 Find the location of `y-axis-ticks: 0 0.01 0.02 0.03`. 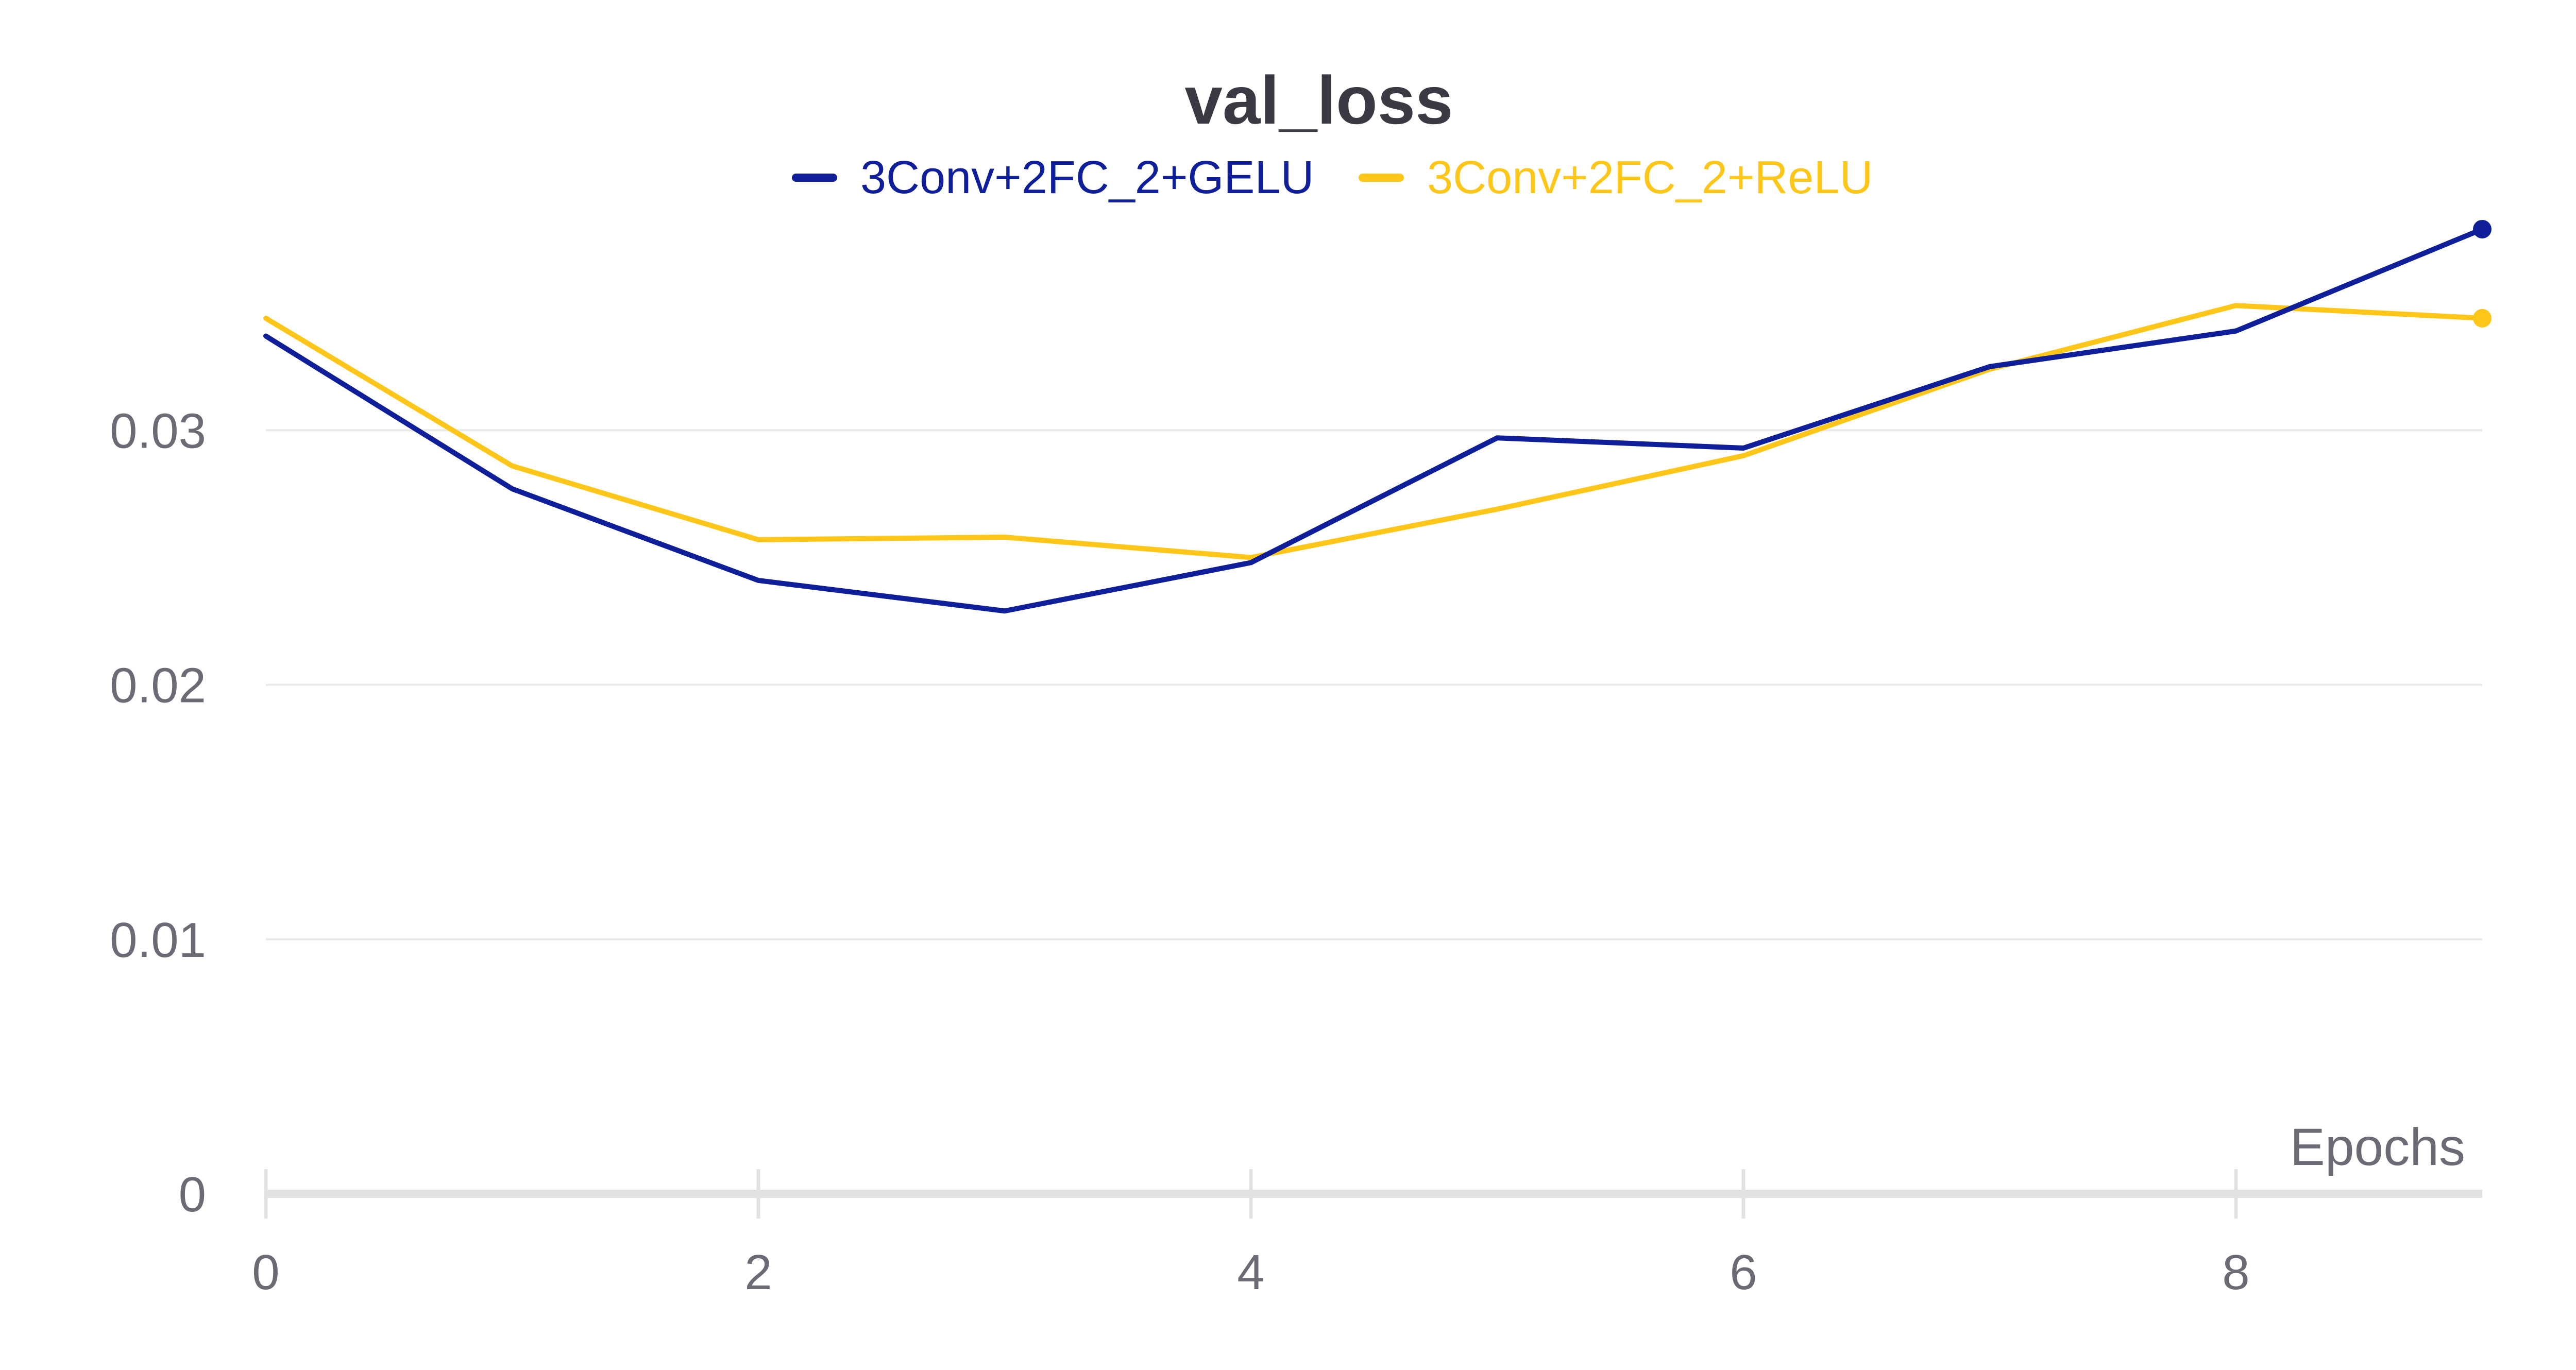

y-axis-ticks: 0 0.01 0.02 0.03 is located at coordinates (158, 812).